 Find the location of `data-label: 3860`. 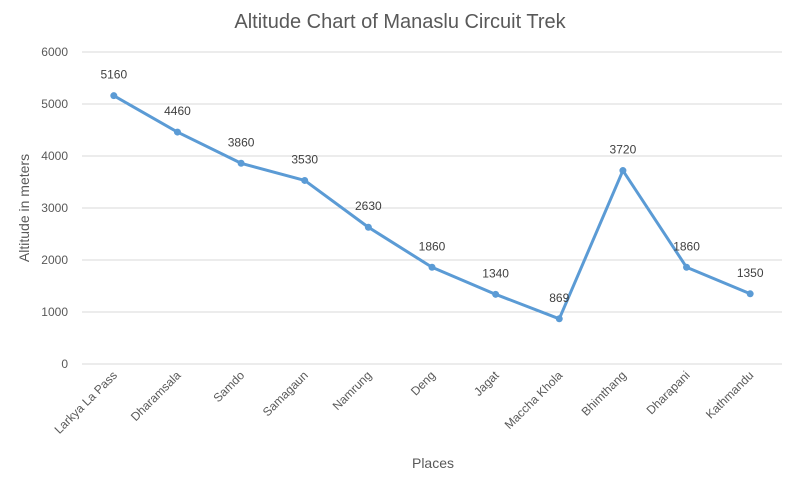

data-label: 3860 is located at coordinates (241, 142).